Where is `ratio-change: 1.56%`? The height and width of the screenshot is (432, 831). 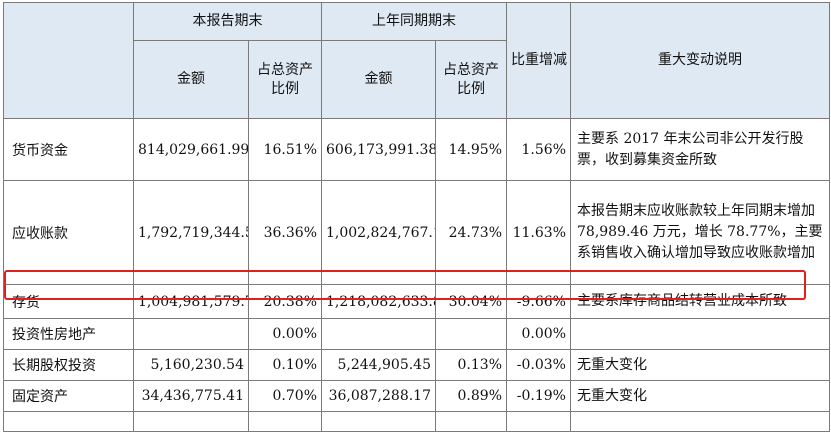 ratio-change: 1.56% is located at coordinates (538, 149).